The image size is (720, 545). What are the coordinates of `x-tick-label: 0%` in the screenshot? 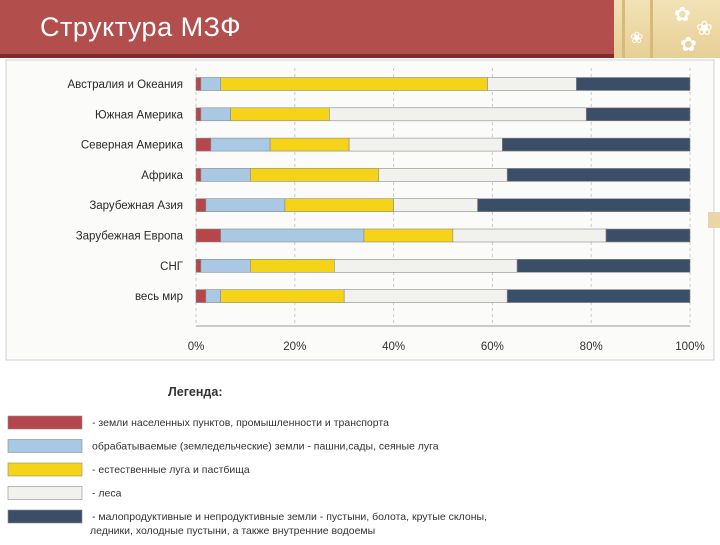 It's located at (196, 347).